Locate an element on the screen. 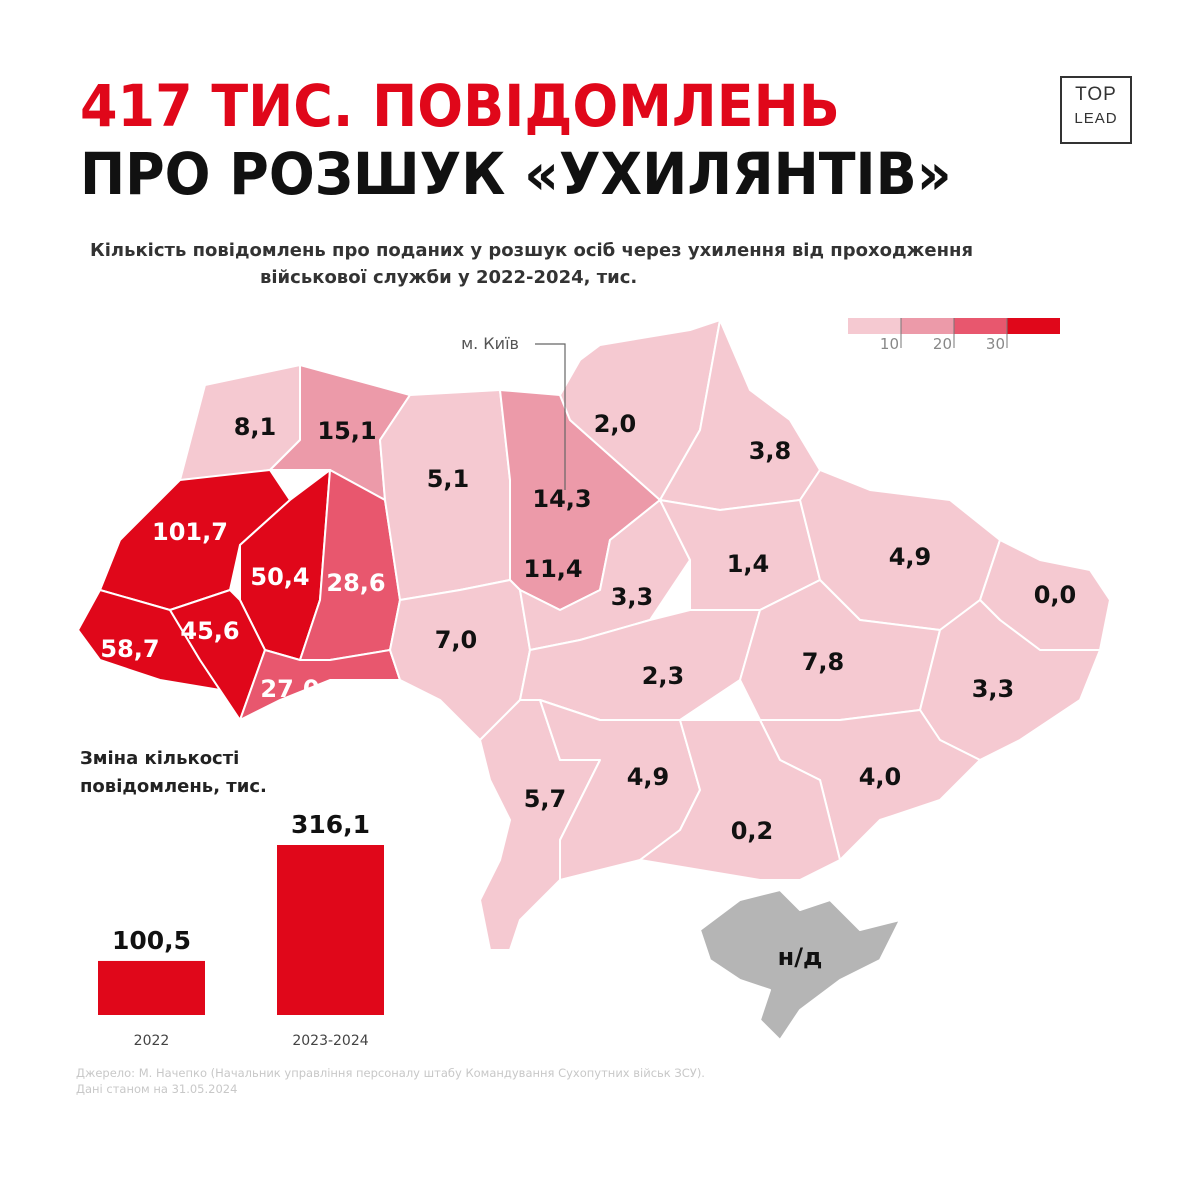  bar-chart-title-line-2: повідомлень, тис. is located at coordinates (173, 786).